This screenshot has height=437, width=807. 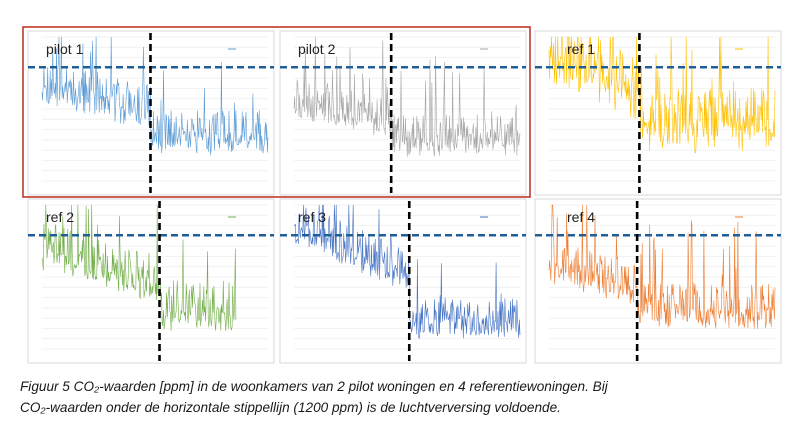 I want to click on panel-title: ref 2, so click(x=60, y=217).